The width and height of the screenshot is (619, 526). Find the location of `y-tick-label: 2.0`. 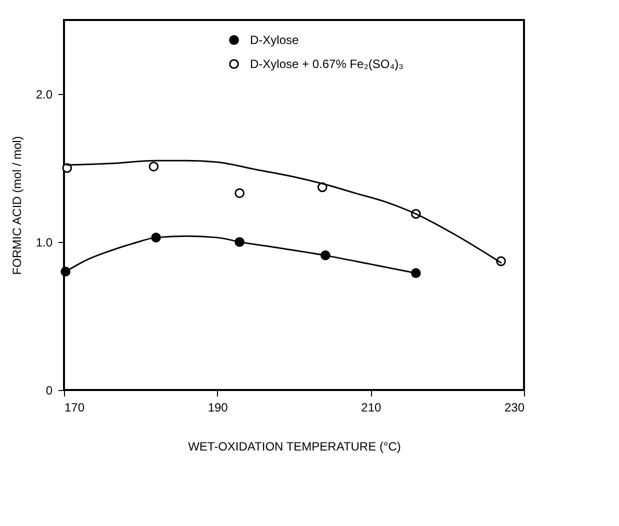

y-tick-label: 2.0 is located at coordinates (44, 95).